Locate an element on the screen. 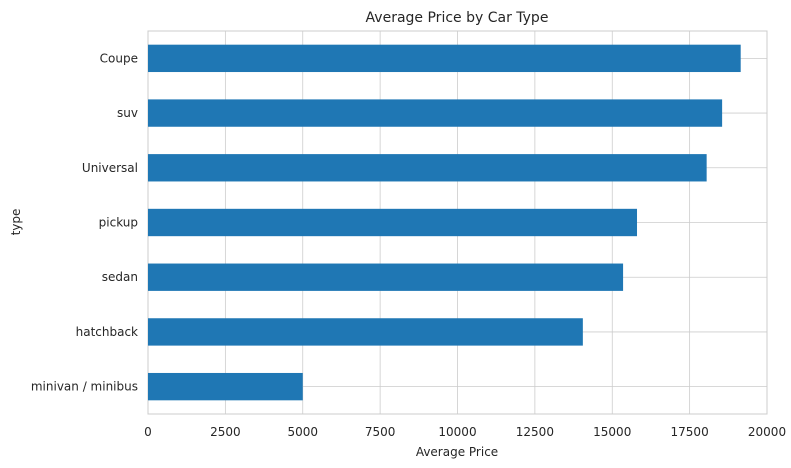  x-axis-label: Average Price is located at coordinates (457, 452).